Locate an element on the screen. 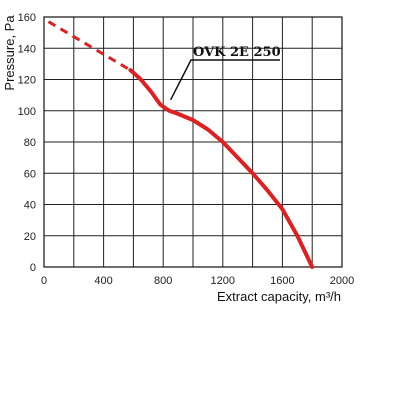  y-axis-ticks: 0 20 40 60 80 100 120 140 160 is located at coordinates (27, 143).